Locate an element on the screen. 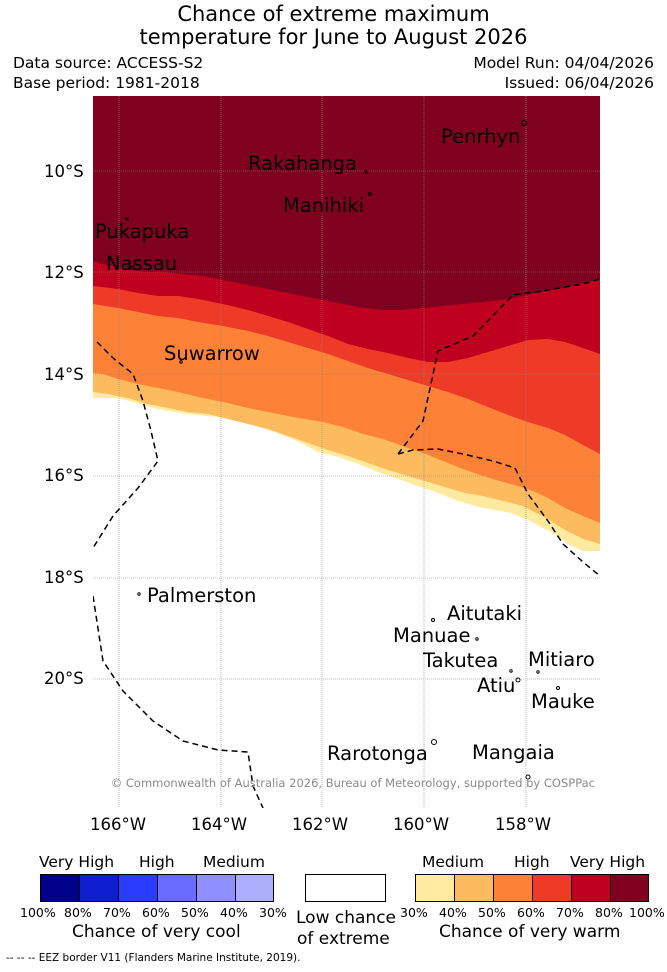 The image size is (667, 972). lon-label-162w: 162°W is located at coordinates (320, 824).